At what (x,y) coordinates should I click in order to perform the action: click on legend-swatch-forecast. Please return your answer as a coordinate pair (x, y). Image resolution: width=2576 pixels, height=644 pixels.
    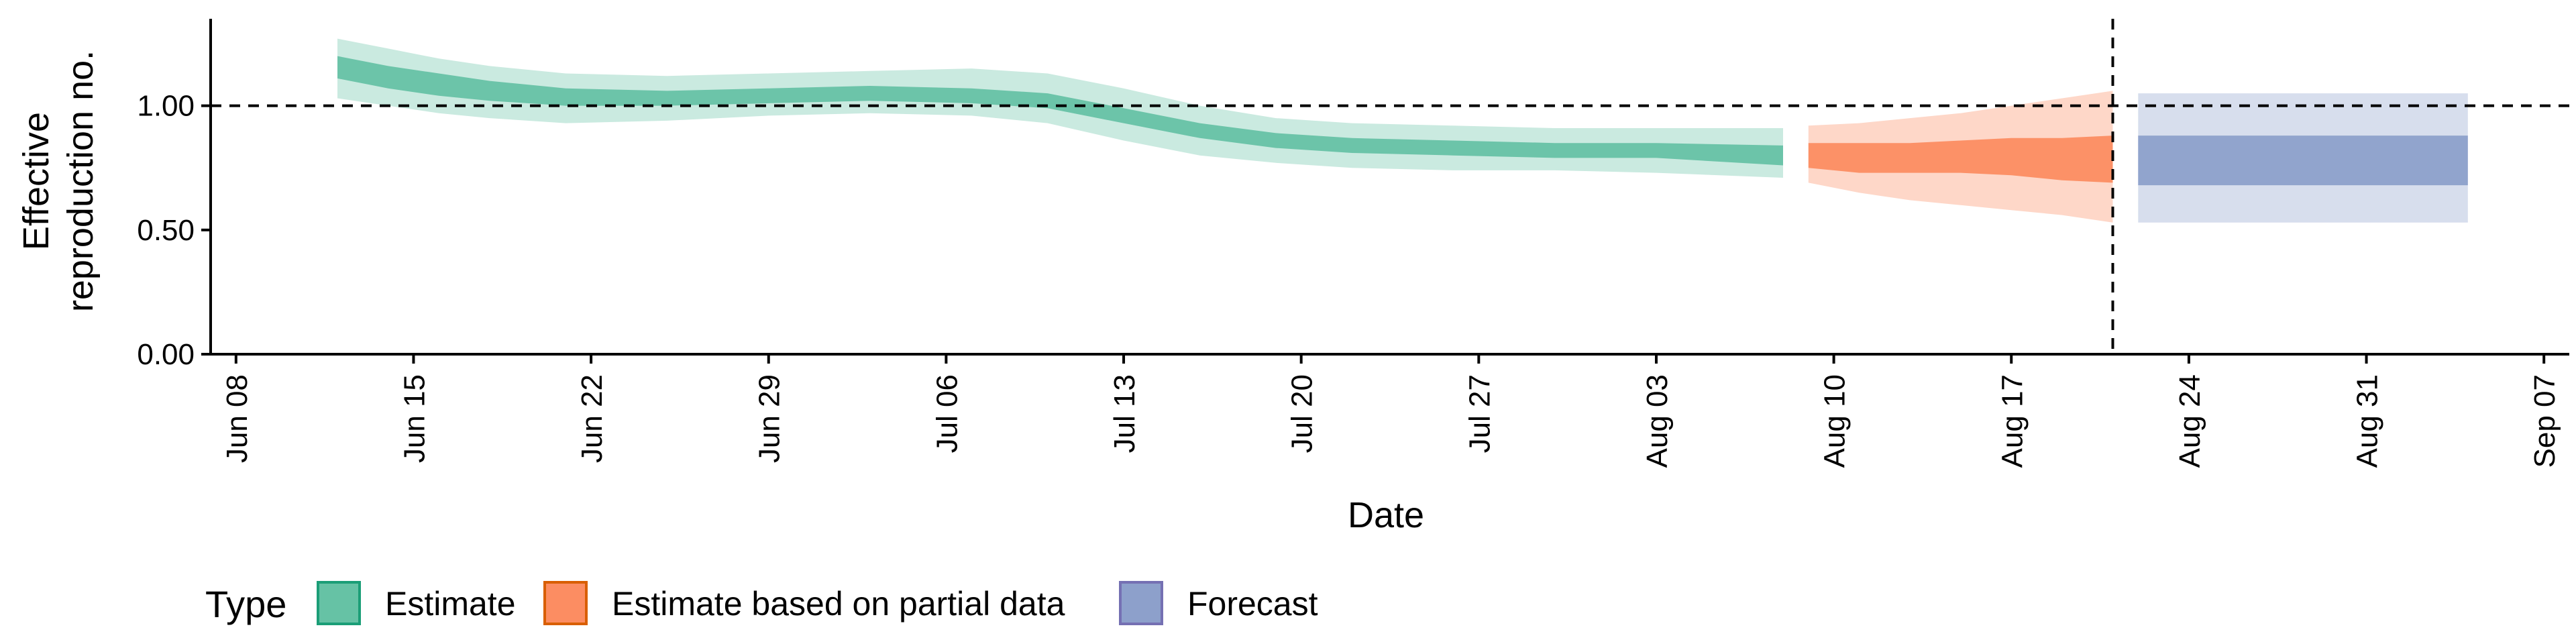
    Looking at the image, I should click on (1141, 603).